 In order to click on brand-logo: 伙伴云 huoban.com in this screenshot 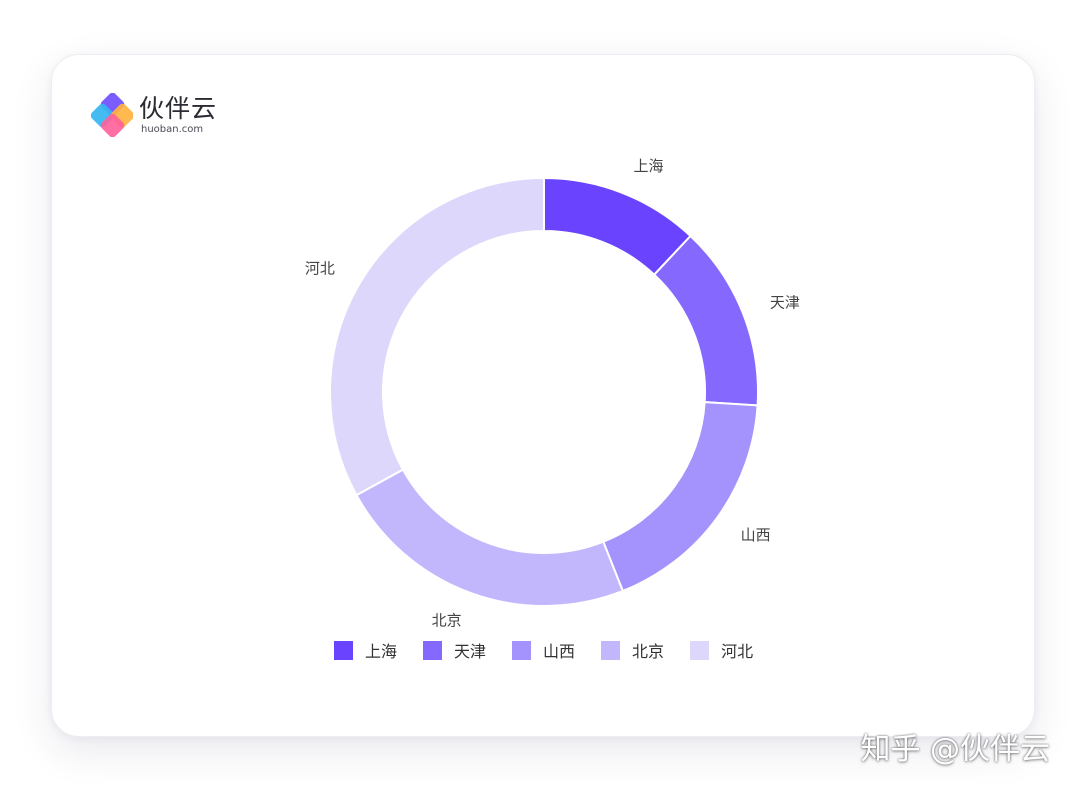, I will do `click(171, 115)`.